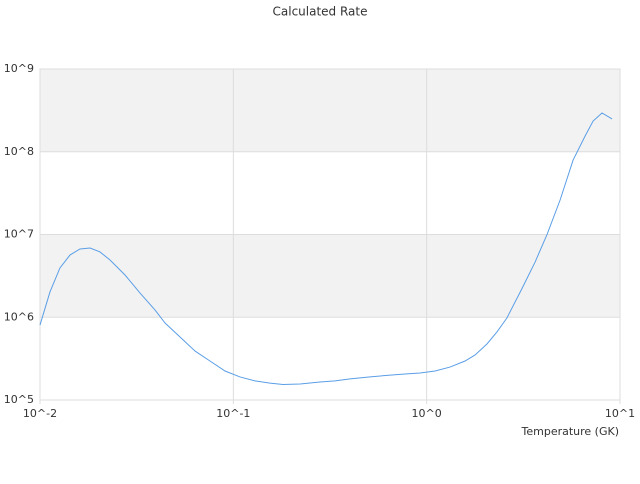 Image resolution: width=640 pixels, height=484 pixels. Describe the element at coordinates (570, 431) in the screenshot. I see `x-axis-label: Temperature (GK)` at that location.